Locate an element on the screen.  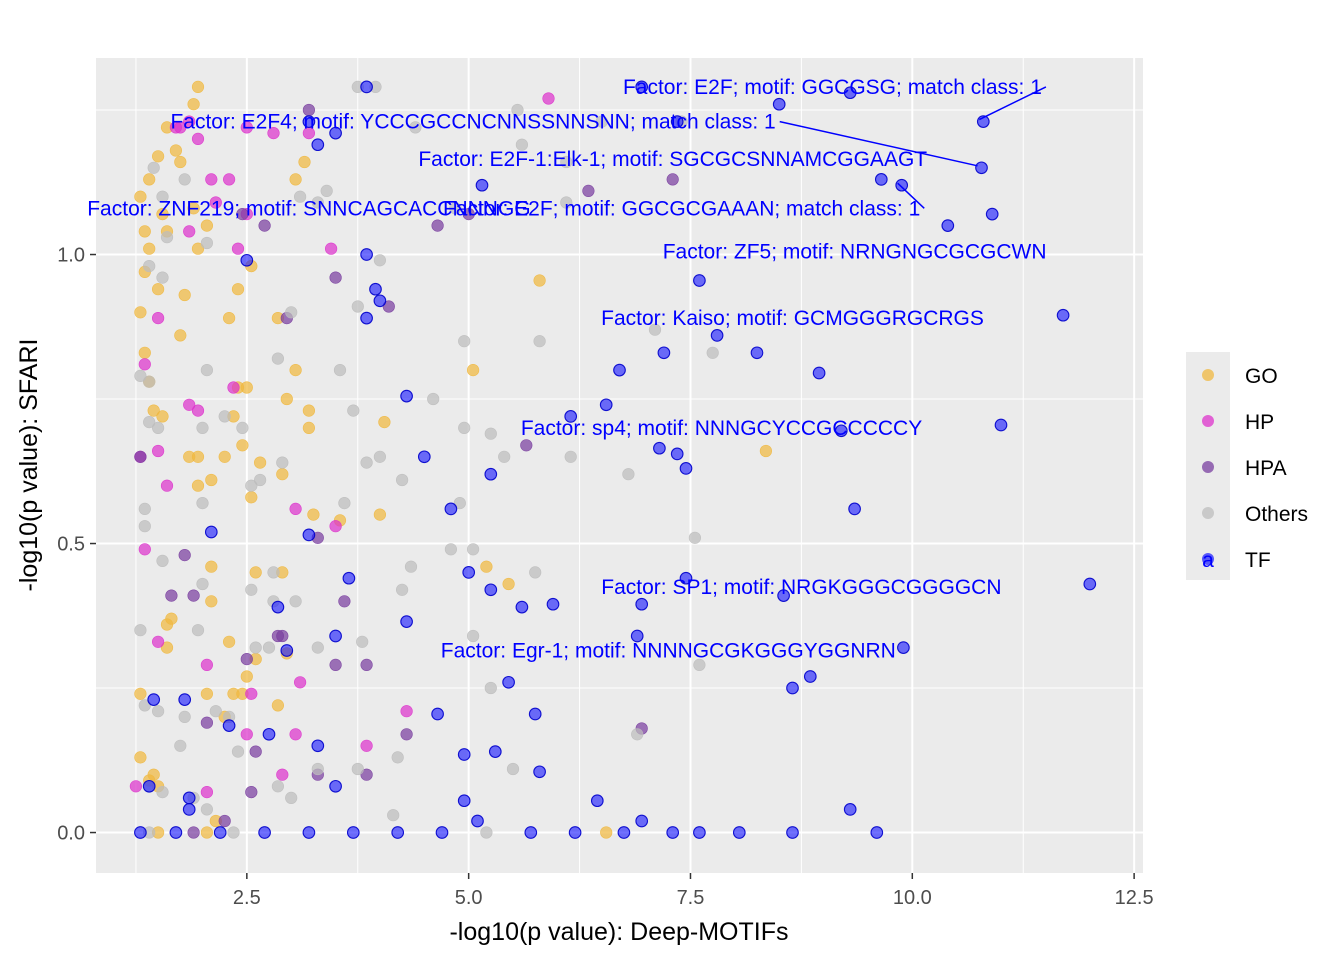
x-tick-label: 2.5 is located at coordinates (247, 898).